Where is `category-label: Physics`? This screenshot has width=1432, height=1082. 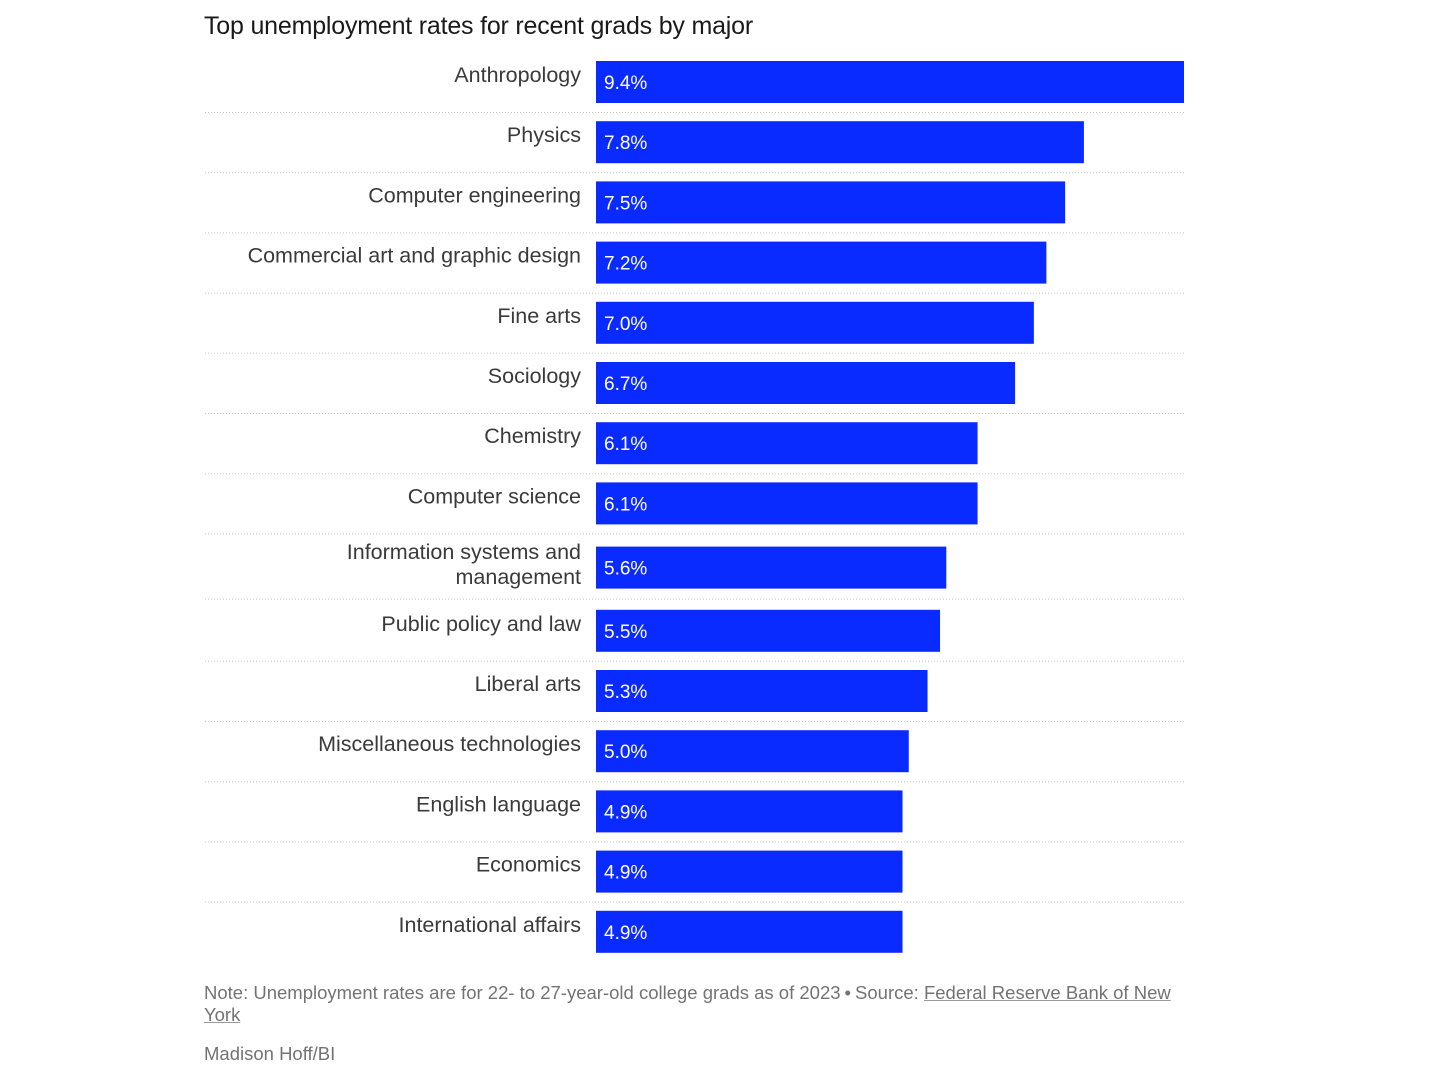 category-label: Physics is located at coordinates (544, 135).